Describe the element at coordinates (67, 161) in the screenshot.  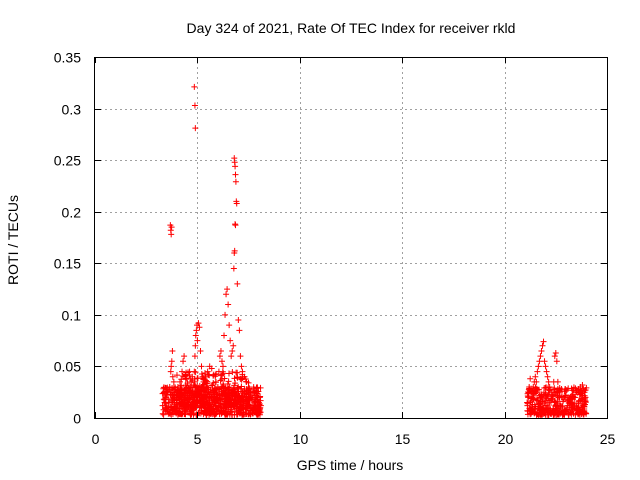
I see `y-tick-label: 0.25` at that location.